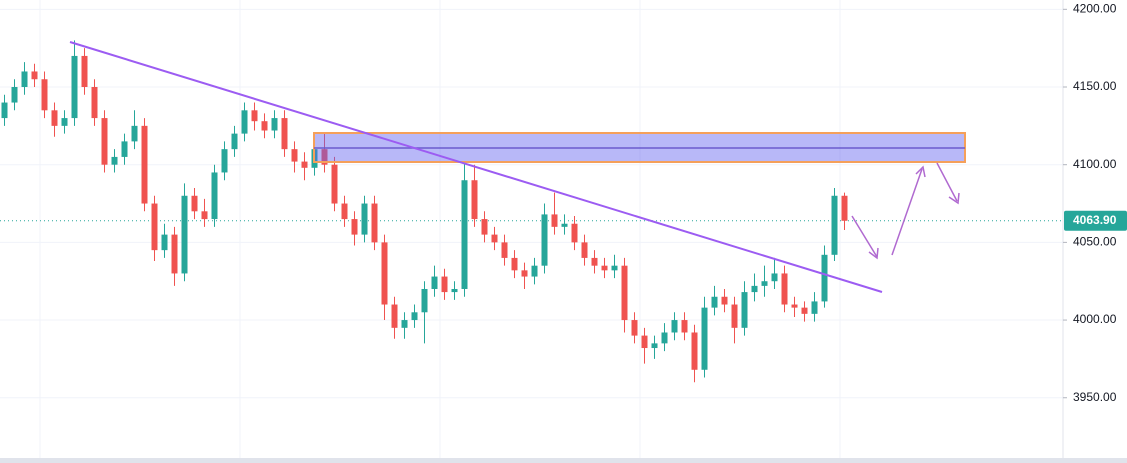 The width and height of the screenshot is (1127, 463). Describe the element at coordinates (563, 460) in the screenshot. I see `bottom-strip` at that location.